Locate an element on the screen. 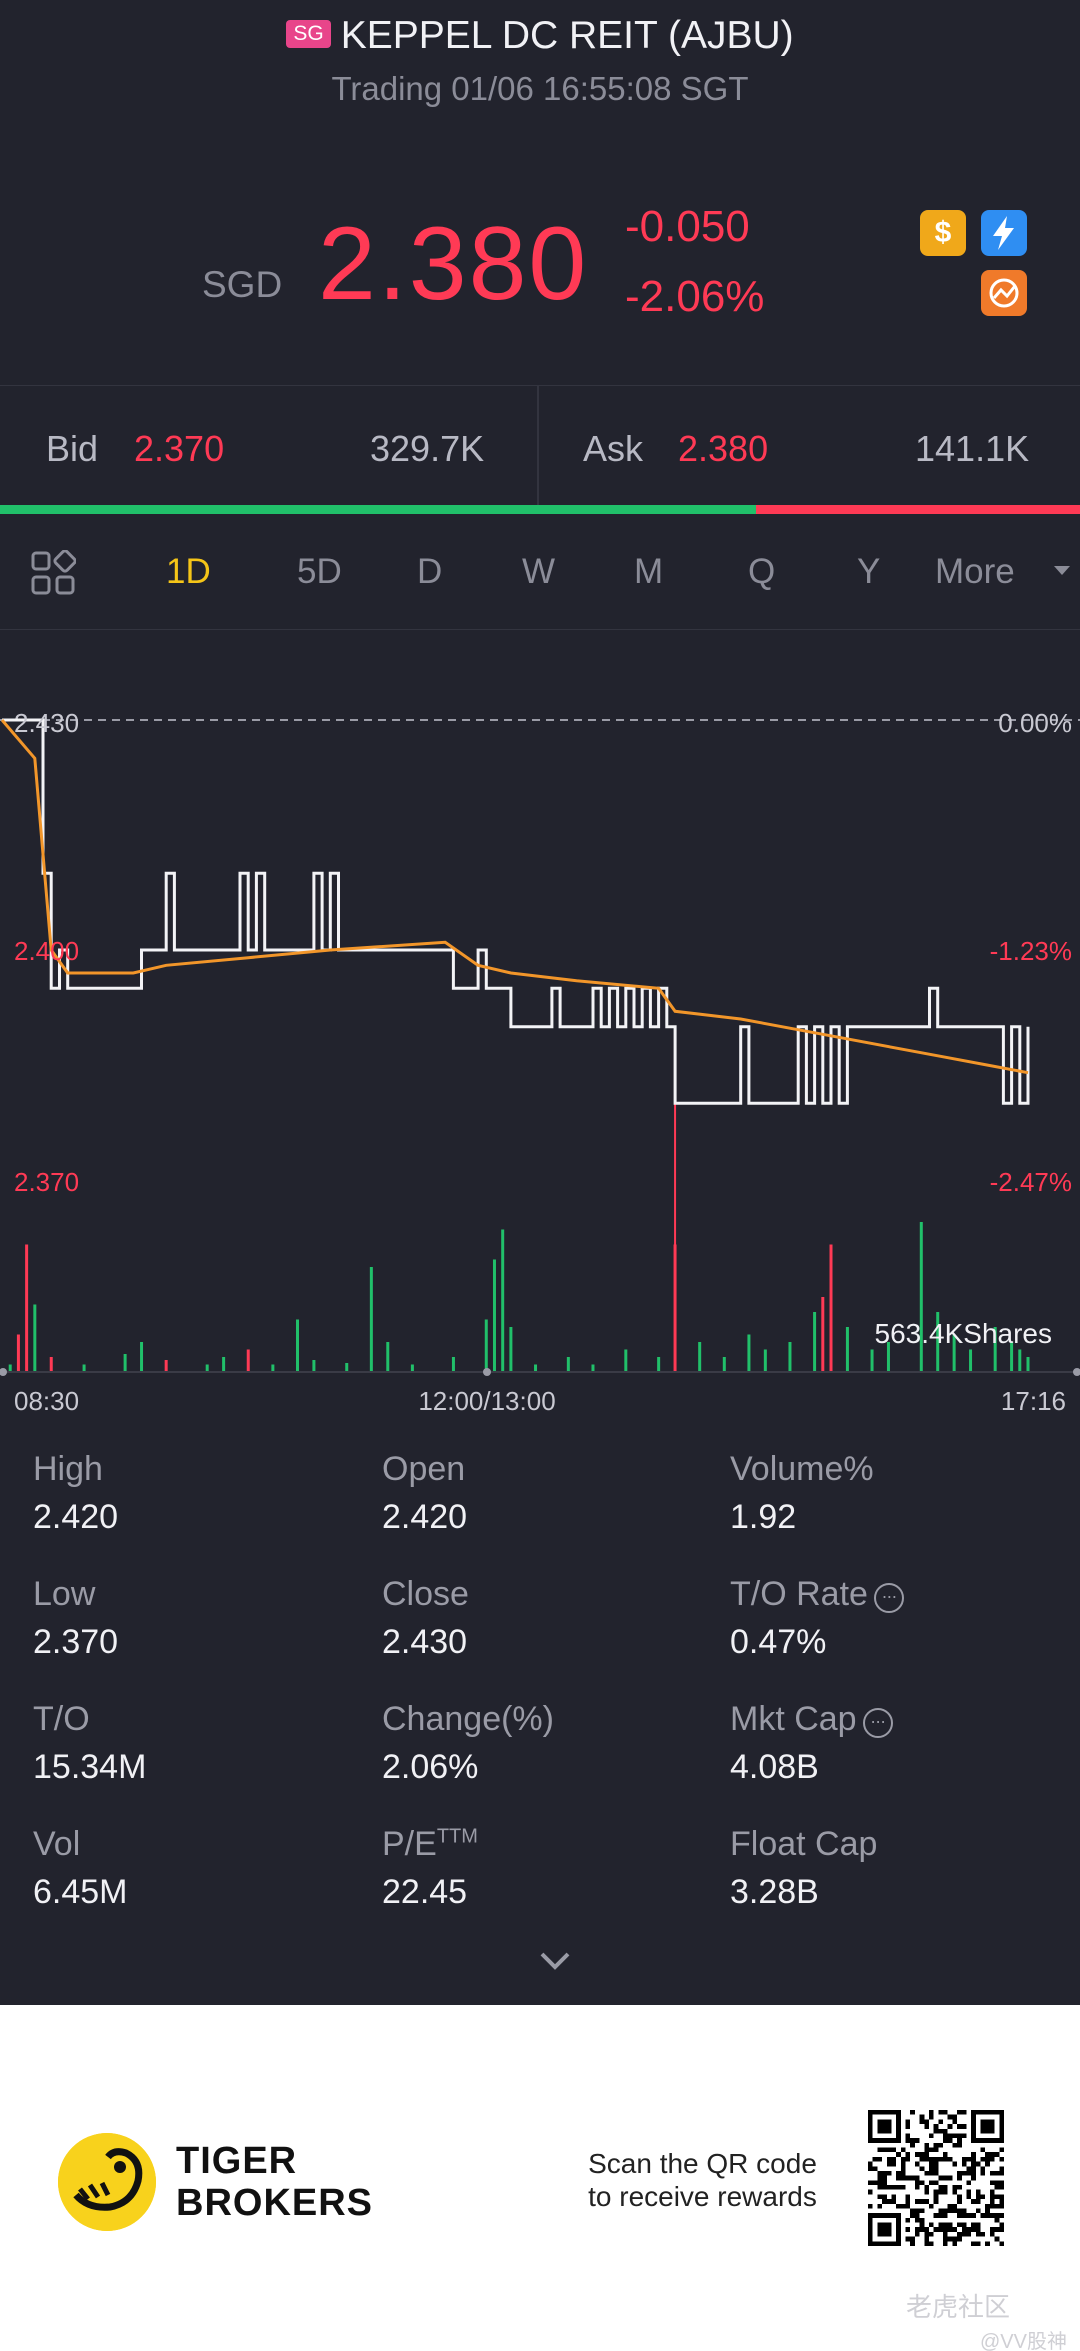 This screenshot has height=2351, width=1080. stat-label-market-cap: Mkt Cap ··· is located at coordinates (811, 1719).